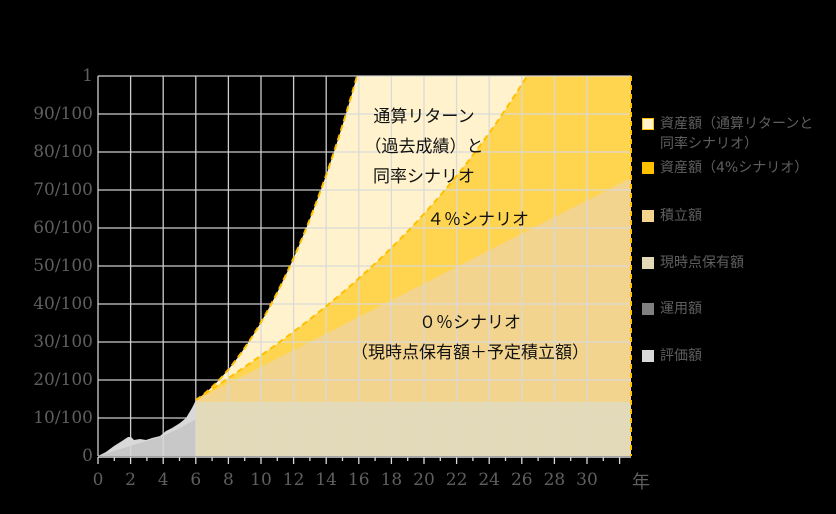  What do you see at coordinates (521, 480) in the screenshot?
I see `x-tick-label: 26` at bounding box center [521, 480].